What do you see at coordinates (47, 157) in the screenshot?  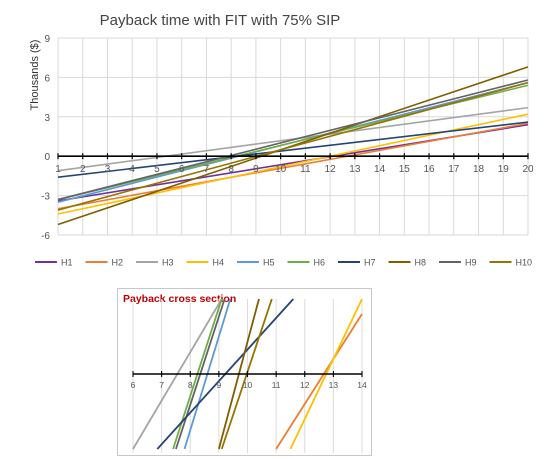 I see `y-tick-label: 0` at bounding box center [47, 157].